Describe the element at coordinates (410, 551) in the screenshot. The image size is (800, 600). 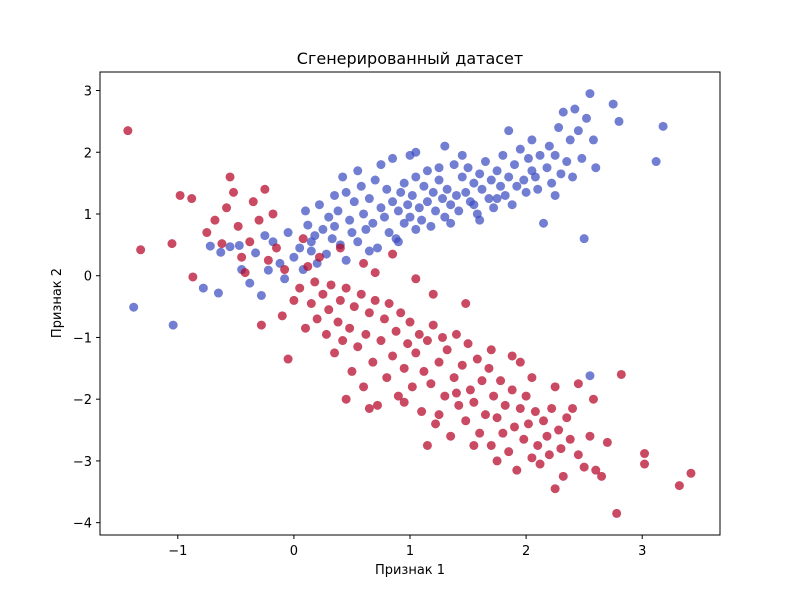
I see `x-tick-label: 1` at that location.